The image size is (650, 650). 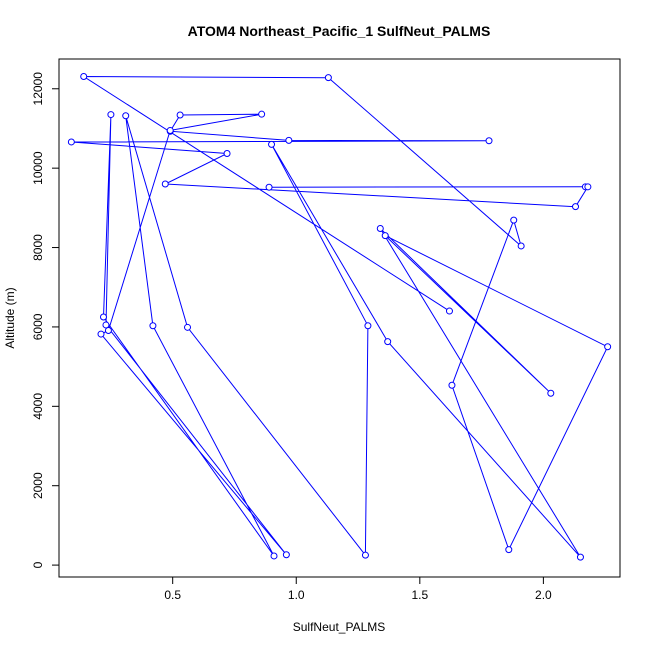 What do you see at coordinates (10, 317) in the screenshot?
I see `y-axis-label: Altitude (m)` at bounding box center [10, 317].